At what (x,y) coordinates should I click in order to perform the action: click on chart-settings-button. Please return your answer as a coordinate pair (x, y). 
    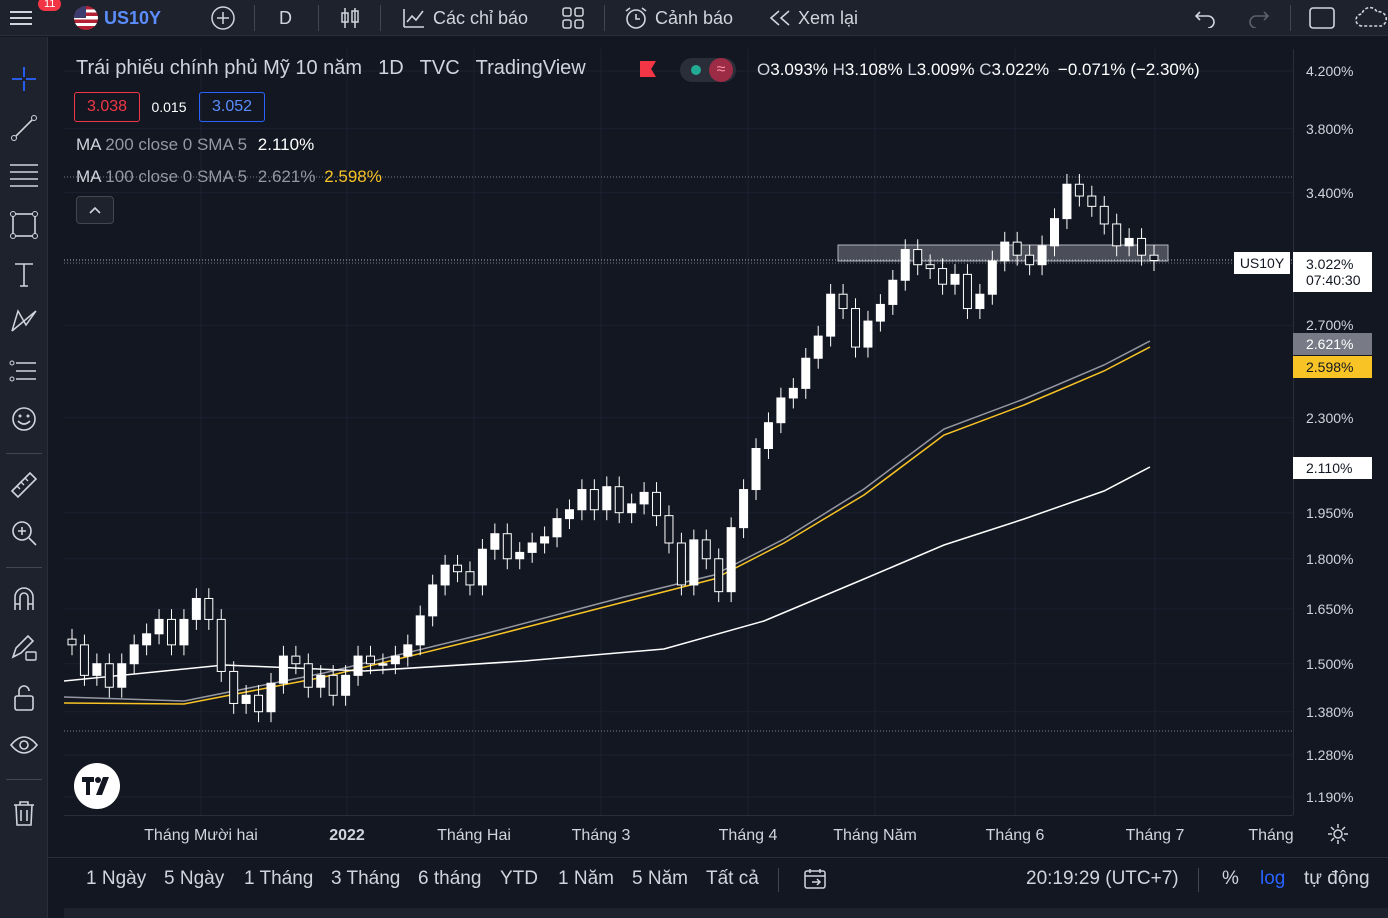
    Looking at the image, I should click on (1338, 836).